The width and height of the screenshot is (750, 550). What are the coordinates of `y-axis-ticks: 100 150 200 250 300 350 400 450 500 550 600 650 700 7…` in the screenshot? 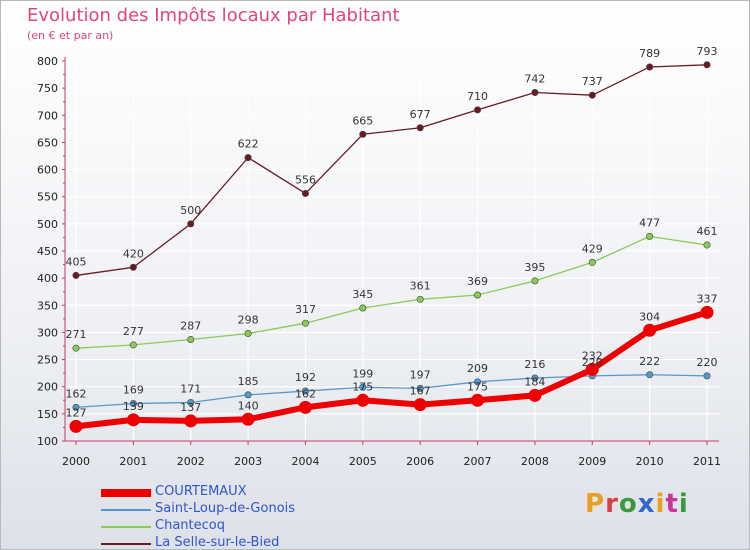 It's located at (51, 251).